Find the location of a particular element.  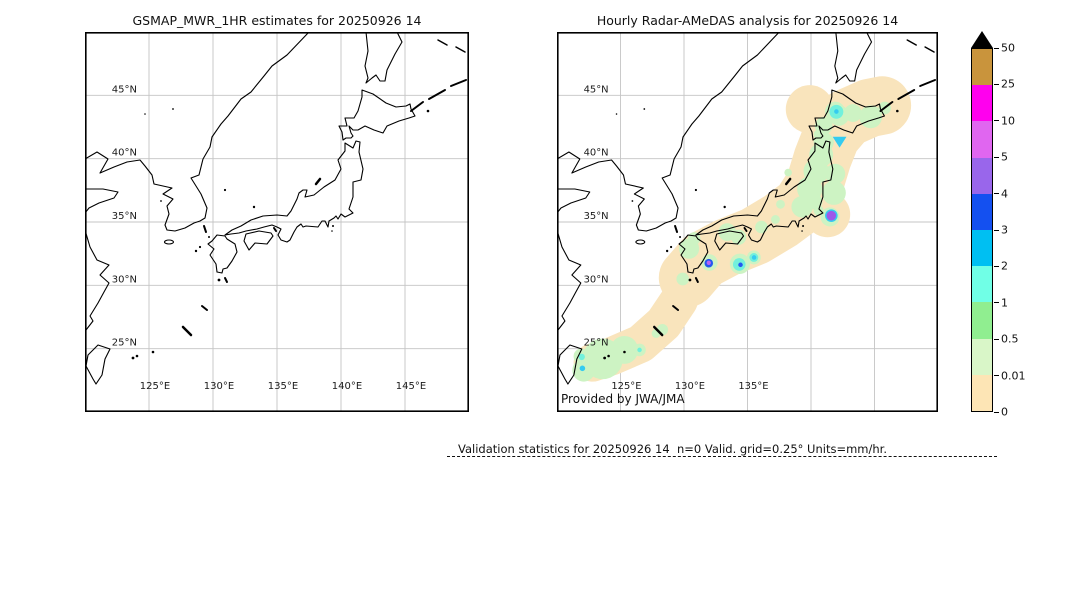

colorbar-tick-label: 50 is located at coordinates (1008, 48).